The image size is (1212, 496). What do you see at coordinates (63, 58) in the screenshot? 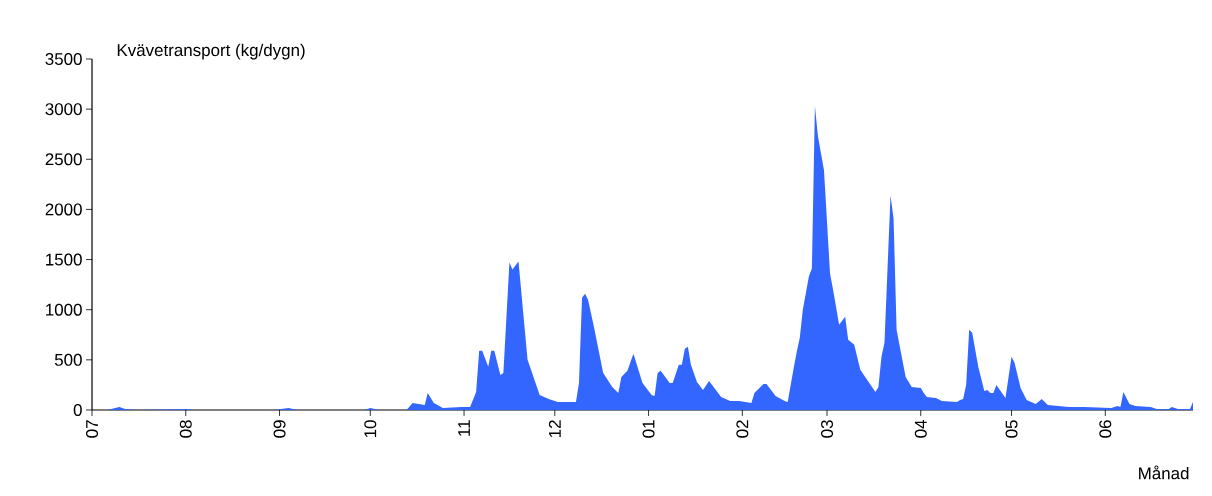
I see `y-tick-label: 3500` at bounding box center [63, 58].